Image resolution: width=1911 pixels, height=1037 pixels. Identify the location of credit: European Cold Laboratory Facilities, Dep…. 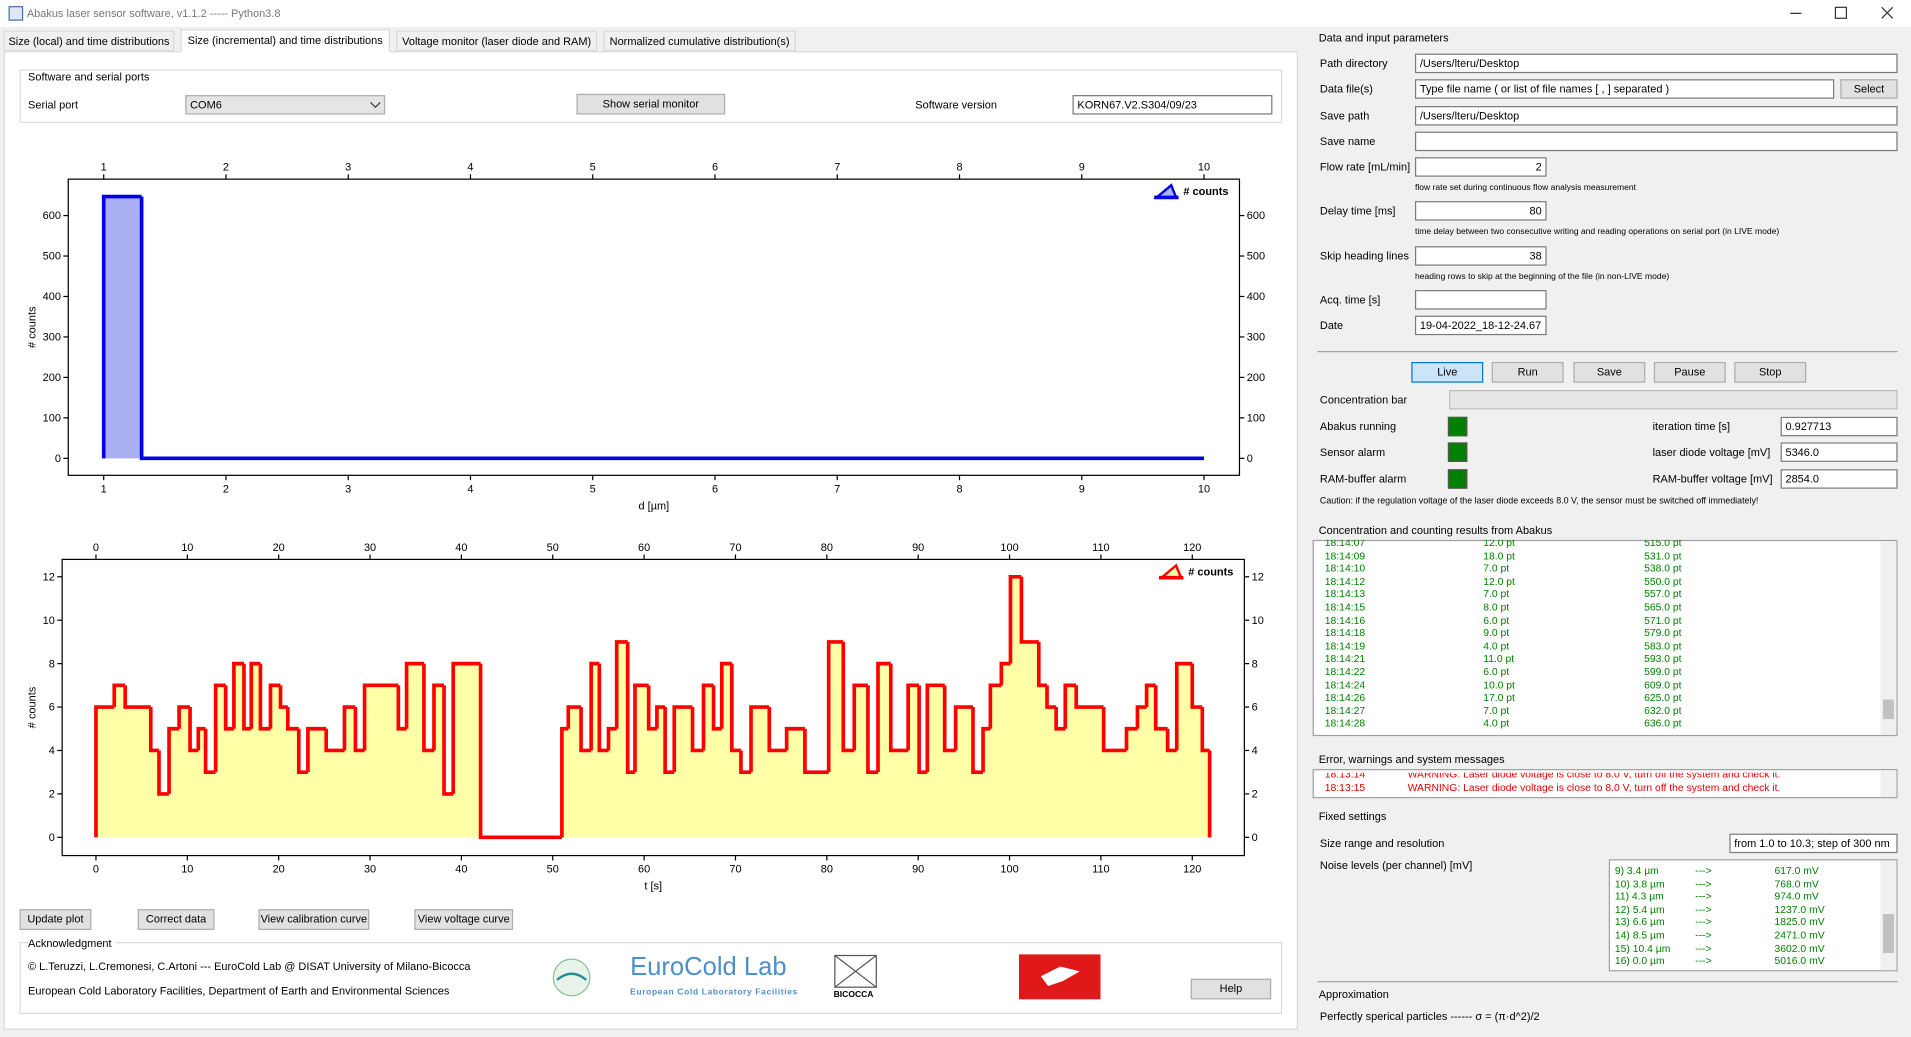
(239, 990).